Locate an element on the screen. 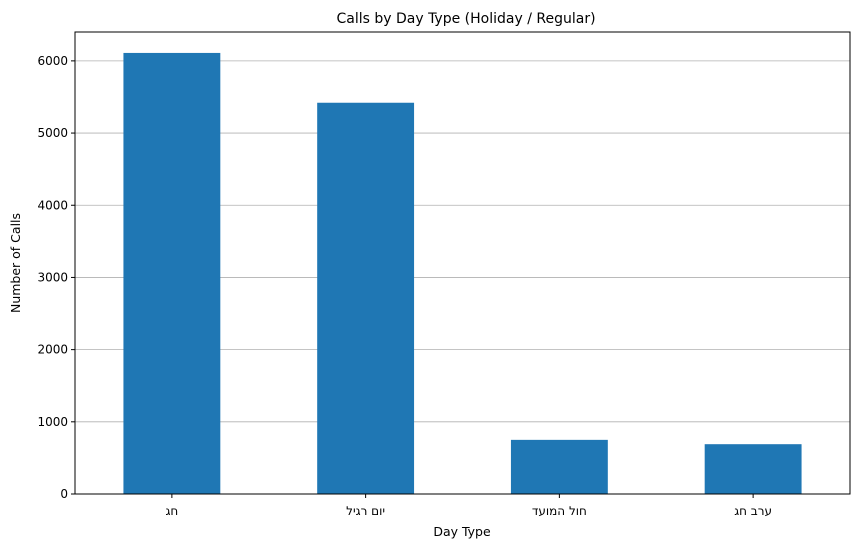  y-axis-label: Number of Calls is located at coordinates (15, 263).